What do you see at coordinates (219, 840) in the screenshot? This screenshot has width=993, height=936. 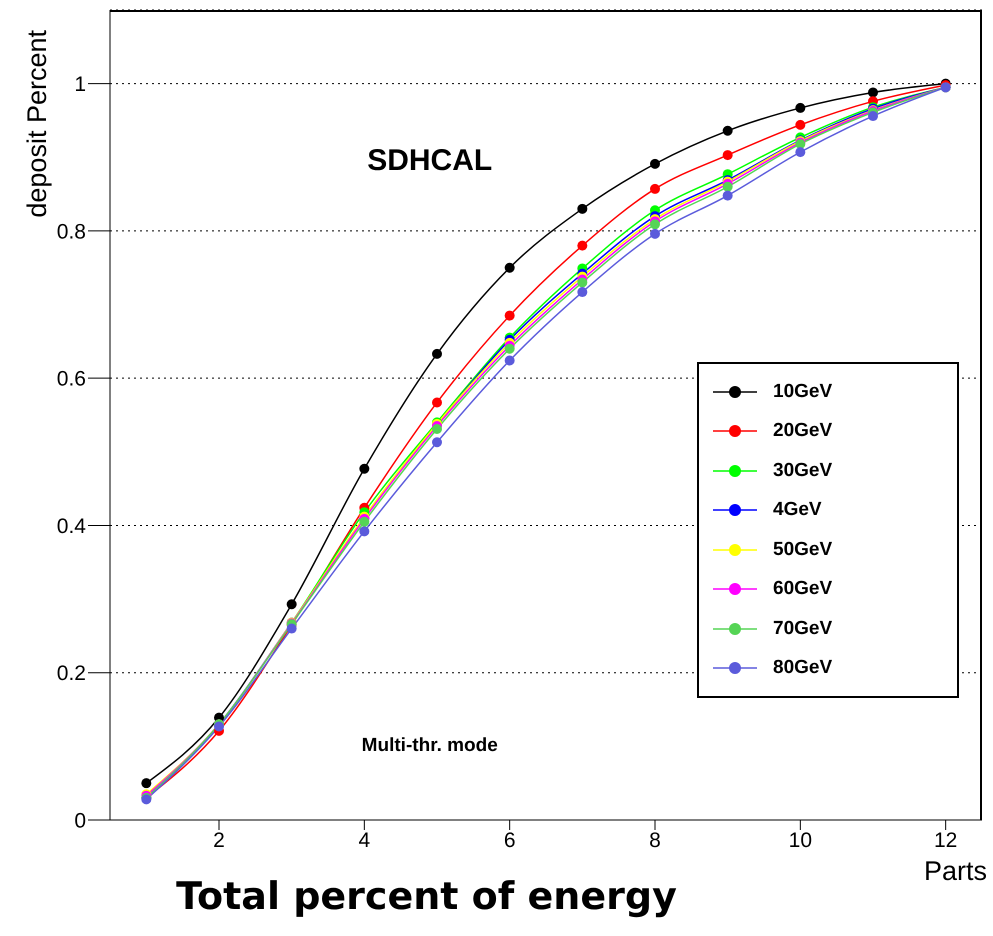 I see `x-tick-label: 2` at bounding box center [219, 840].